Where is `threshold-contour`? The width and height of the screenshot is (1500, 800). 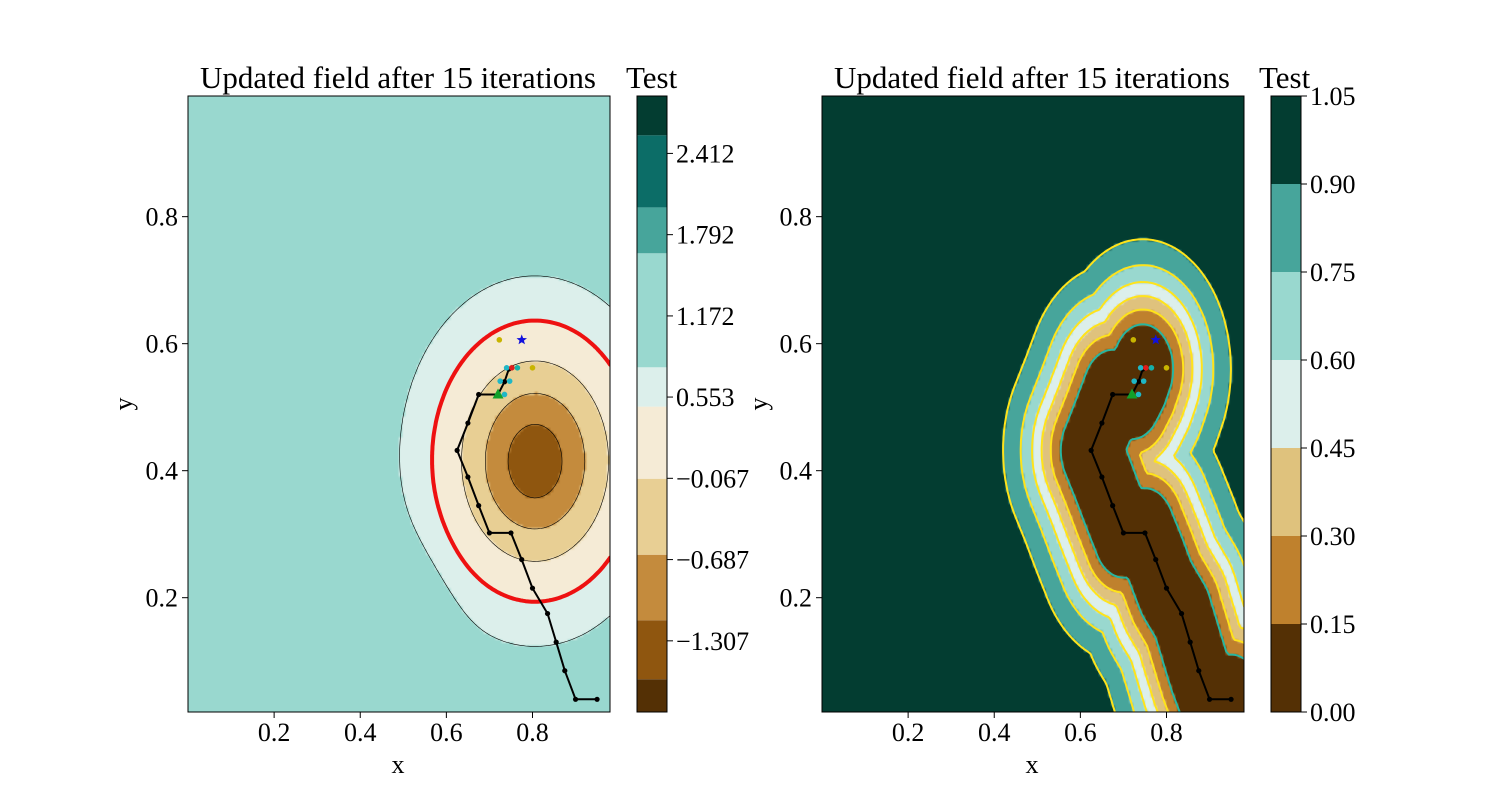 threshold-contour is located at coordinates (520, 461).